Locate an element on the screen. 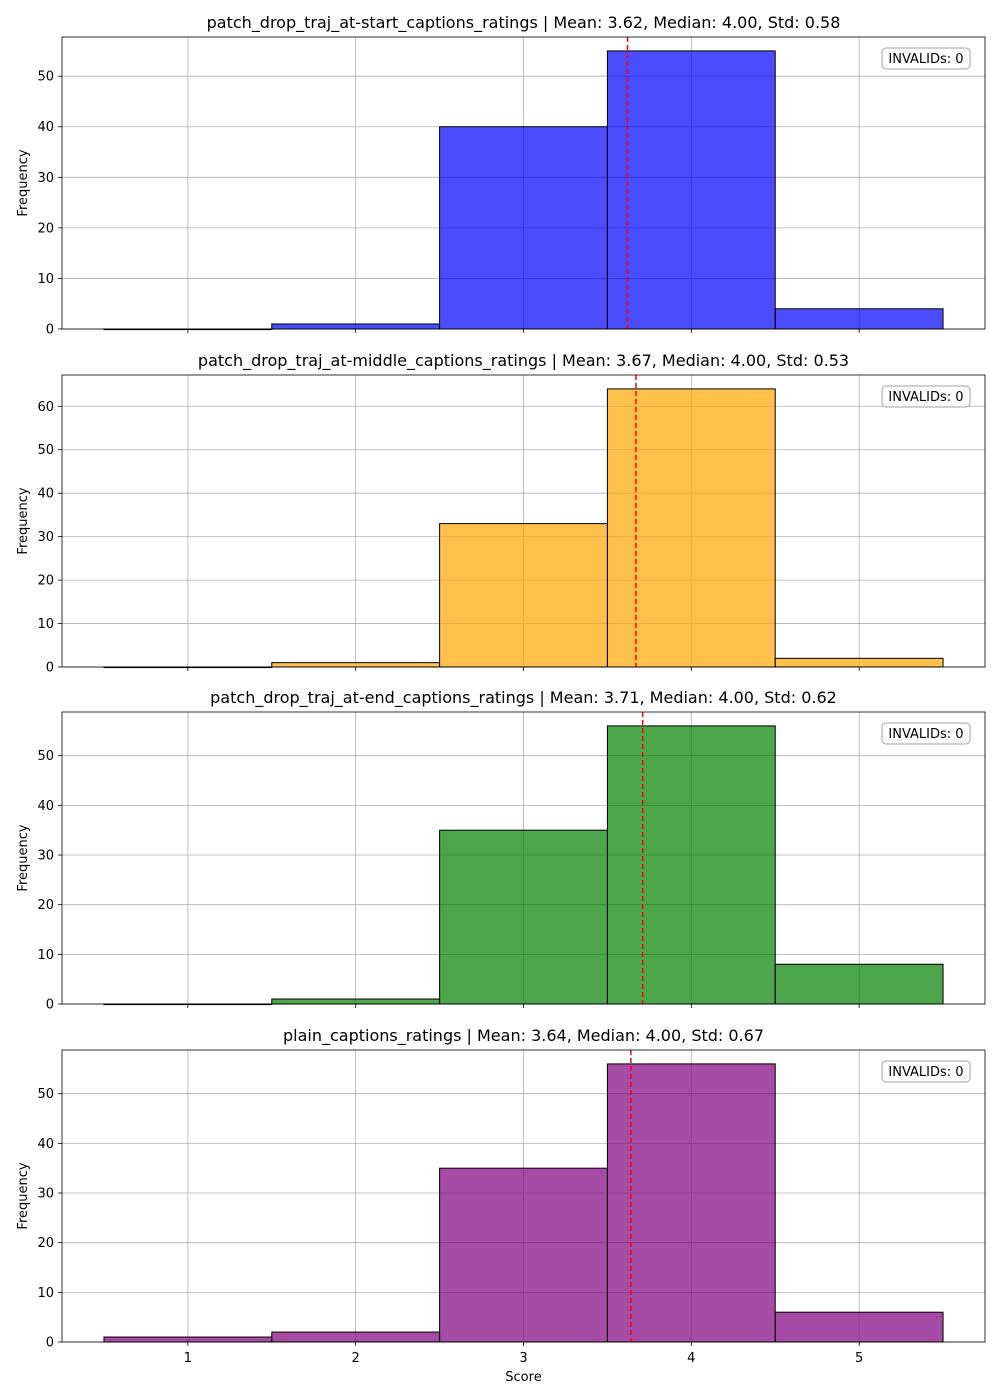 The height and width of the screenshot is (1400, 1000). x-tick-label: 1 is located at coordinates (188, 1358).